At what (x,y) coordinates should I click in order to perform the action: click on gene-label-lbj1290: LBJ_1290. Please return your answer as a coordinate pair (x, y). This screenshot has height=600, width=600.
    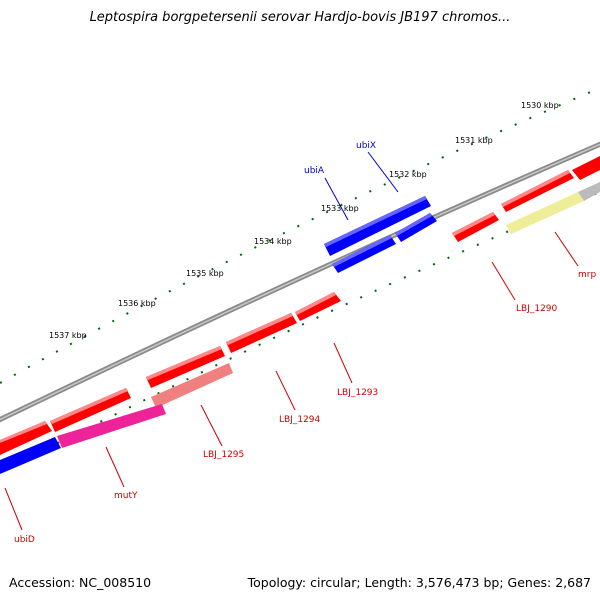
    Looking at the image, I should click on (537, 309).